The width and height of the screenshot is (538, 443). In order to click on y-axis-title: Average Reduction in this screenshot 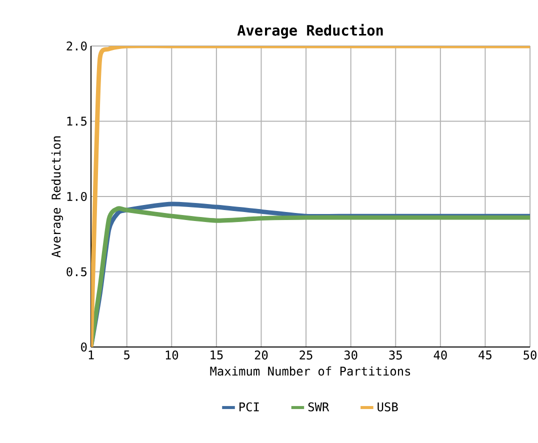, I will do `click(57, 197)`.